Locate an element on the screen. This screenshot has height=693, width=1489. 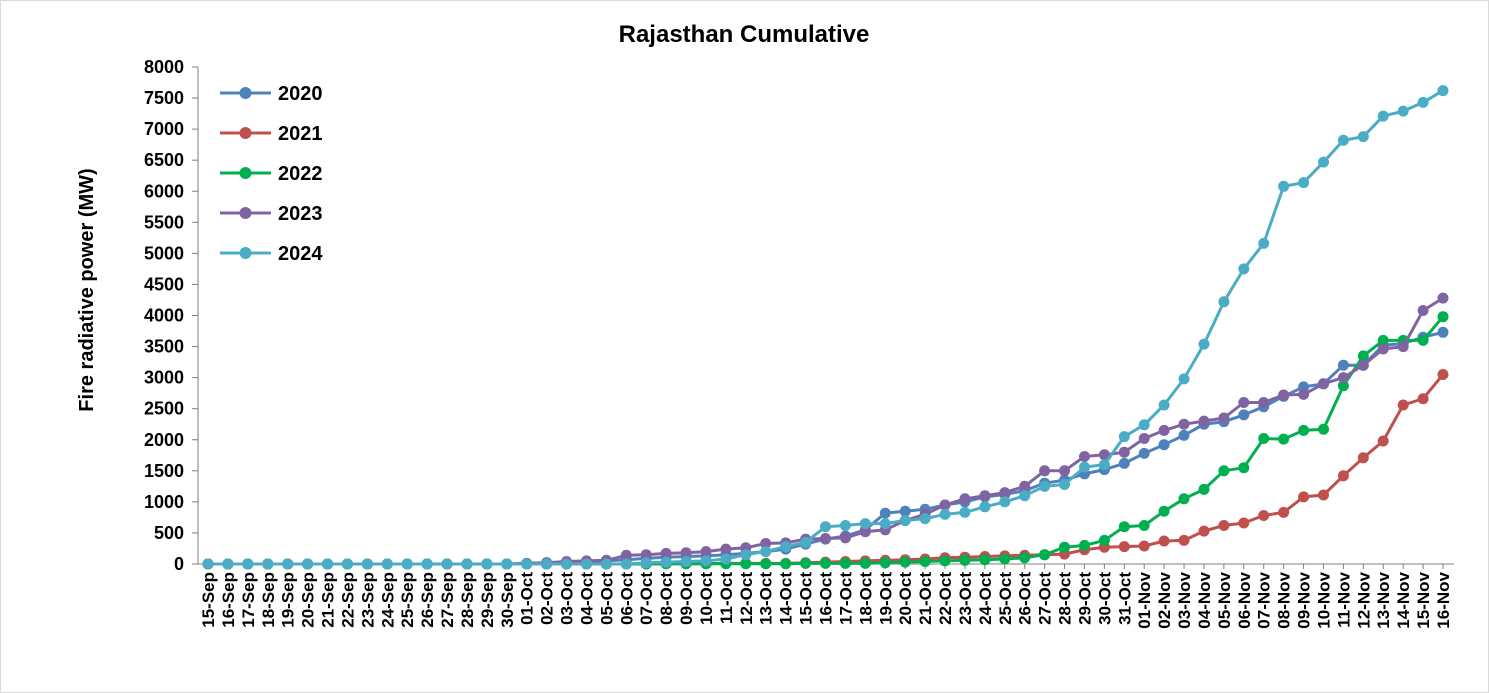
x-tick-label: 02-Nov is located at coordinates (1164, 599).